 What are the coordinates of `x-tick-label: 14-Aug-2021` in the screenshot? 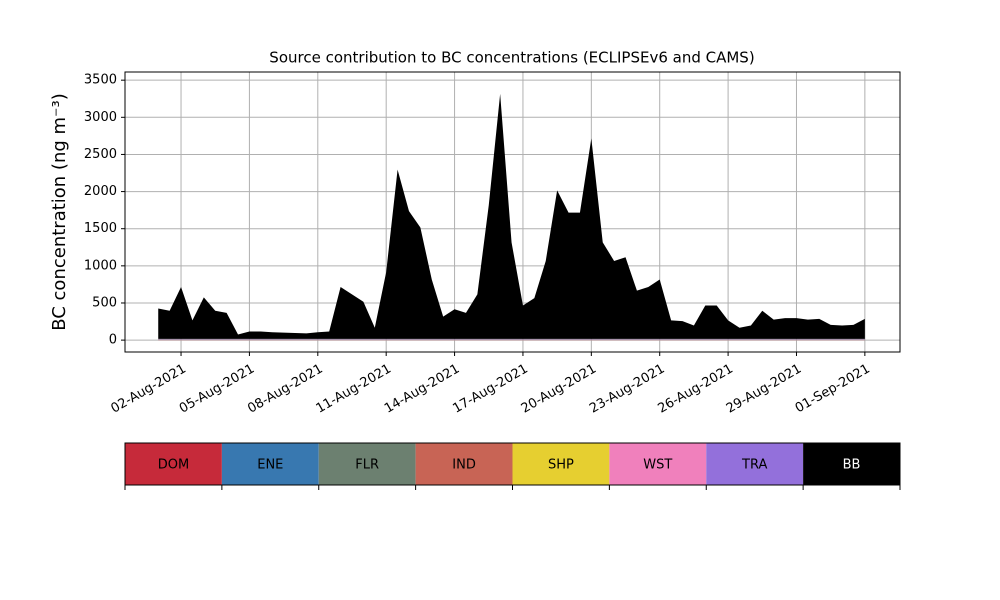 It's located at (422, 389).